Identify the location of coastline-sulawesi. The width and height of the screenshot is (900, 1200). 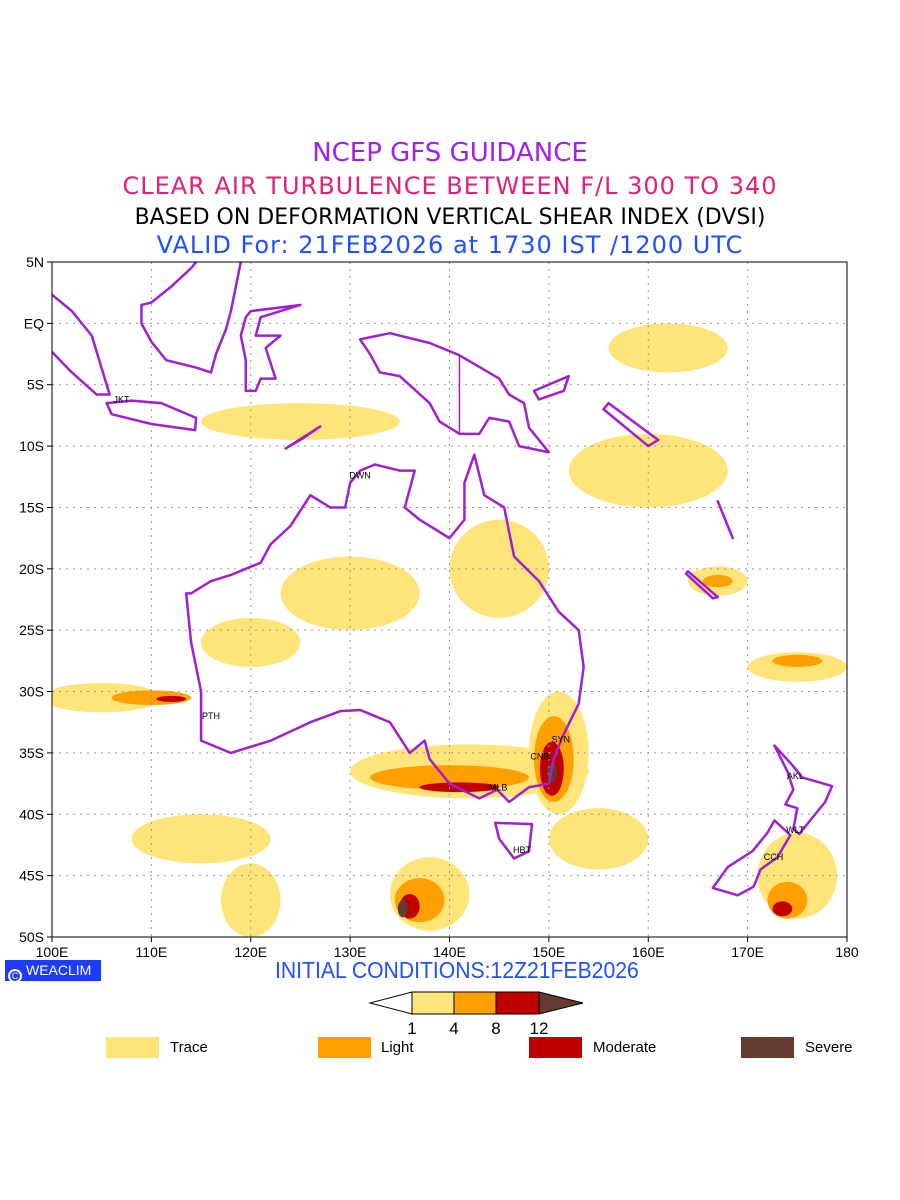
(270, 348).